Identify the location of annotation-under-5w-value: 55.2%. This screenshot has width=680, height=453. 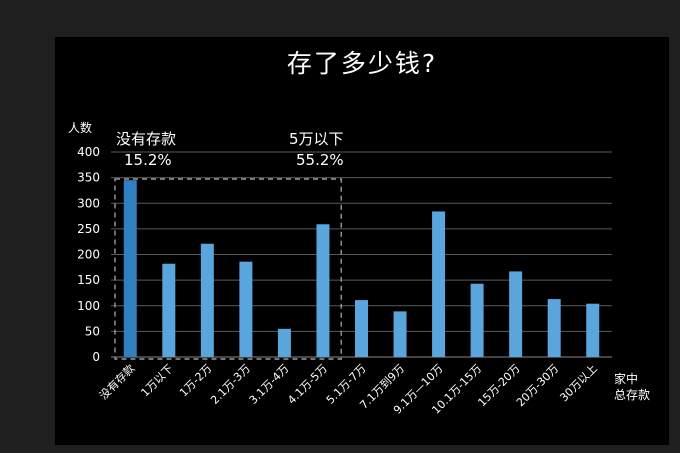
(320, 160).